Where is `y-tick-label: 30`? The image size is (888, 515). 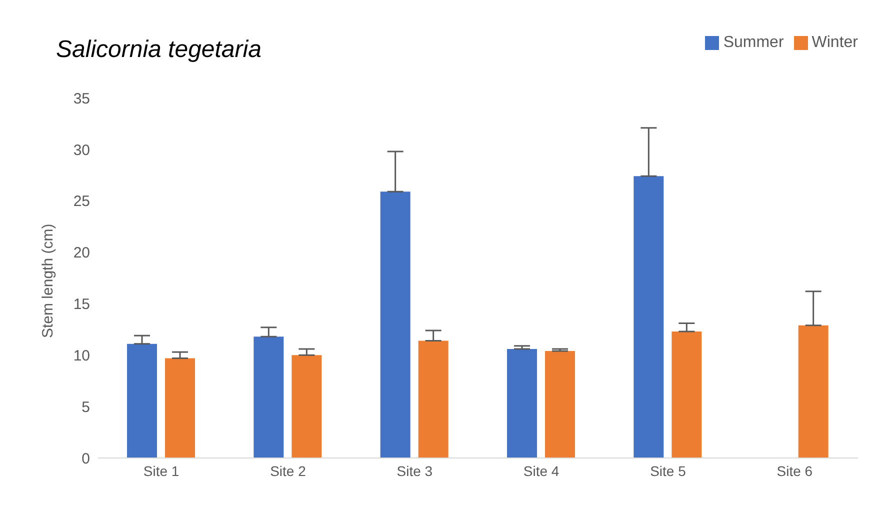
y-tick-label: 30 is located at coordinates (81, 150).